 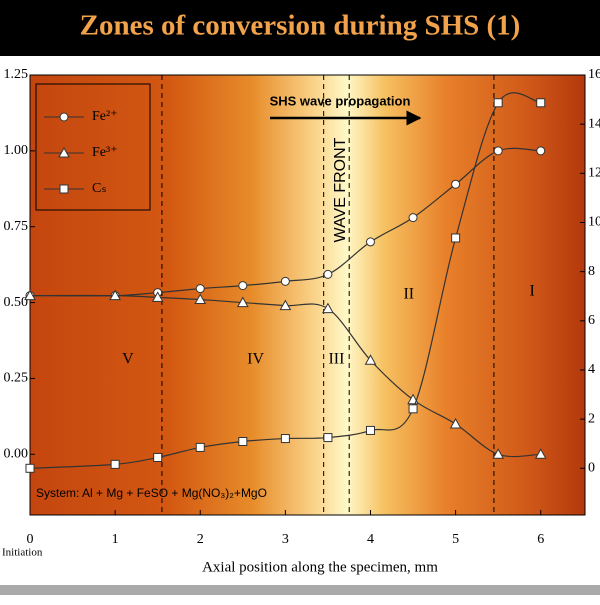 What do you see at coordinates (532, 291) in the screenshot?
I see `zone-label: I` at bounding box center [532, 291].